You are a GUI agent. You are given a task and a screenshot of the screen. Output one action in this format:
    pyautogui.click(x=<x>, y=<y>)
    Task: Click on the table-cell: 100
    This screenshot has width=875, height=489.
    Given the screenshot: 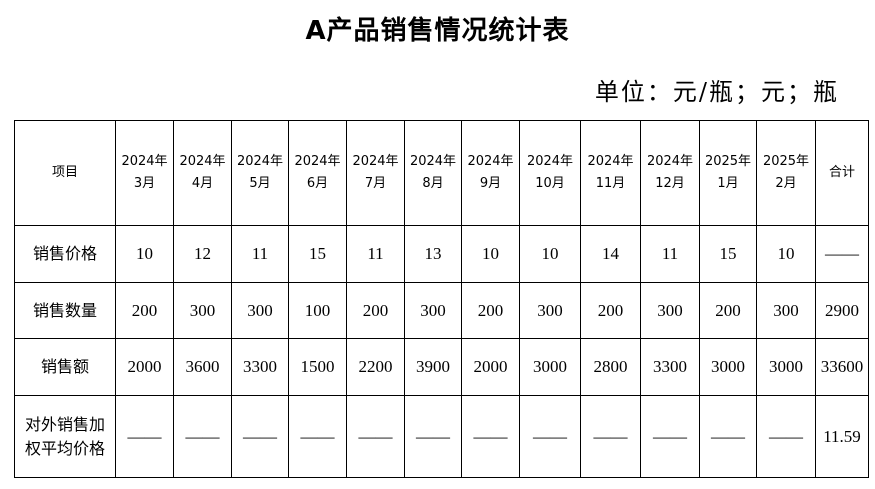 What is the action you would take?
    pyautogui.click(x=317, y=310)
    